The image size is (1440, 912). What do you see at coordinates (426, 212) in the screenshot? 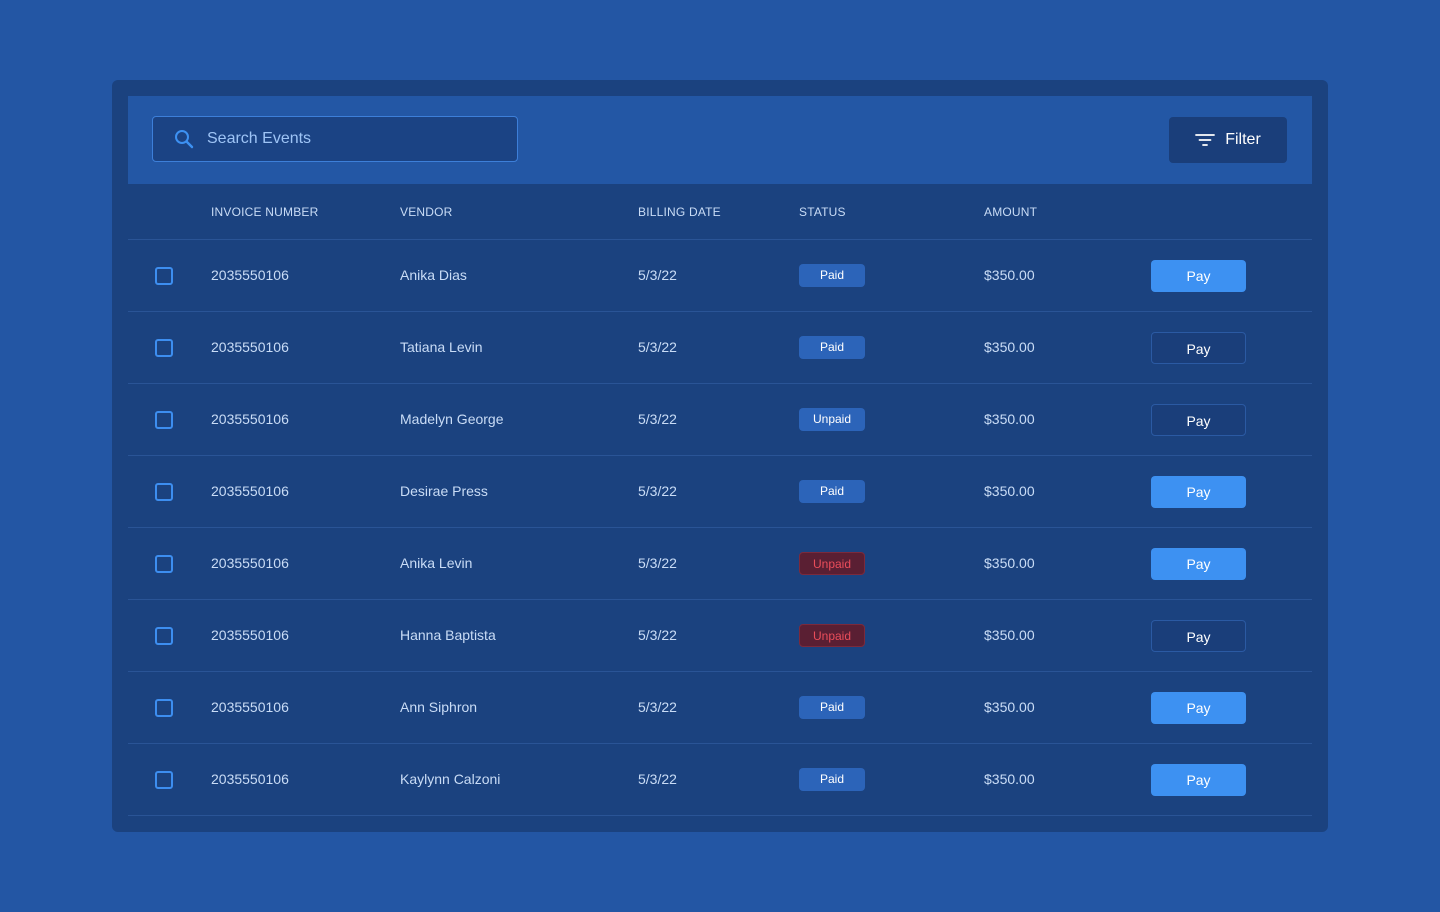
I see `column-header-vendor: VENDOR` at bounding box center [426, 212].